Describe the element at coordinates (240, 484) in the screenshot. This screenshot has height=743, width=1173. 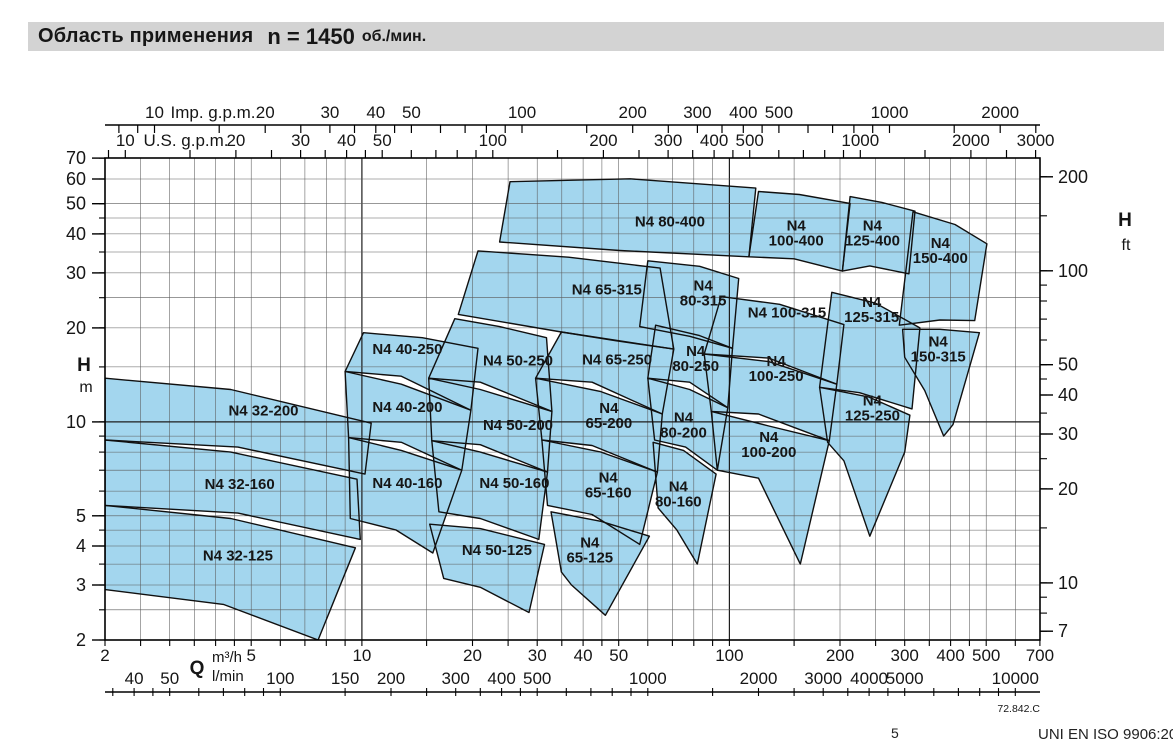
I see `pump-label: N4 32-160` at that location.